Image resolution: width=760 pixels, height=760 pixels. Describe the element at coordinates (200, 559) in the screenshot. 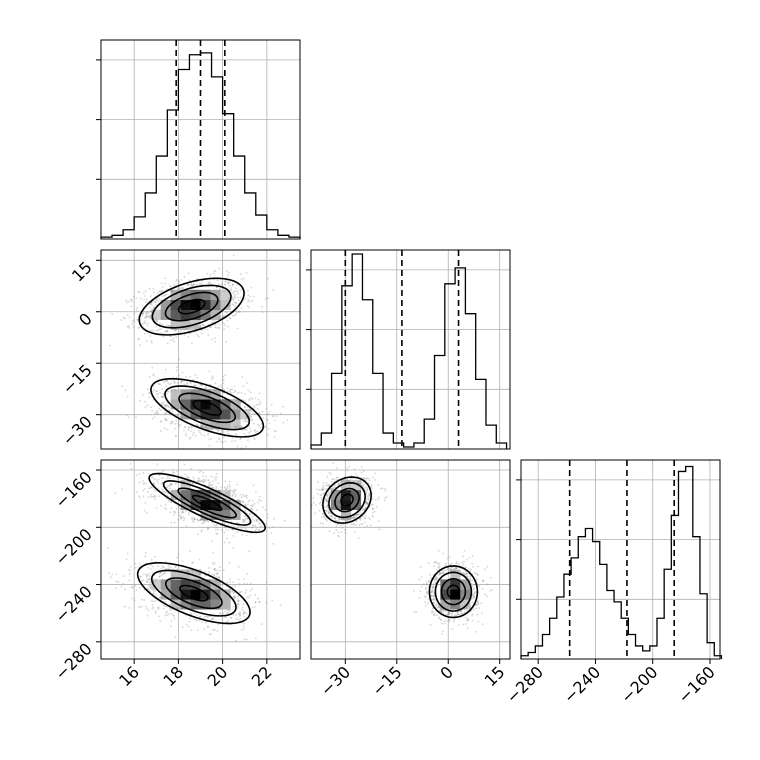

I see `panel-frame` at that location.